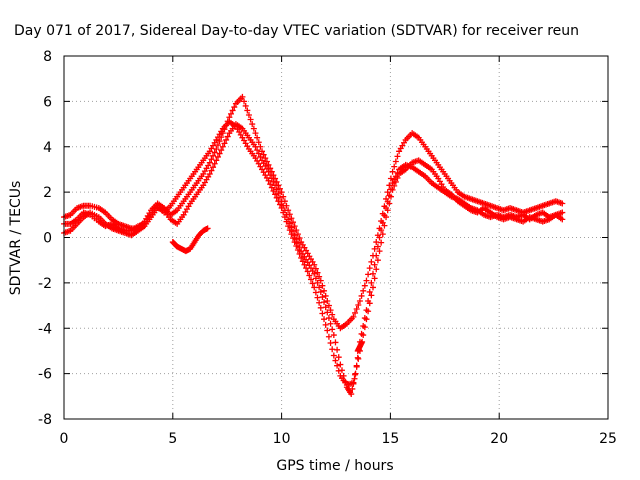  Describe the element at coordinates (47, 148) in the screenshot. I see `y-tick-label: 4` at that location.